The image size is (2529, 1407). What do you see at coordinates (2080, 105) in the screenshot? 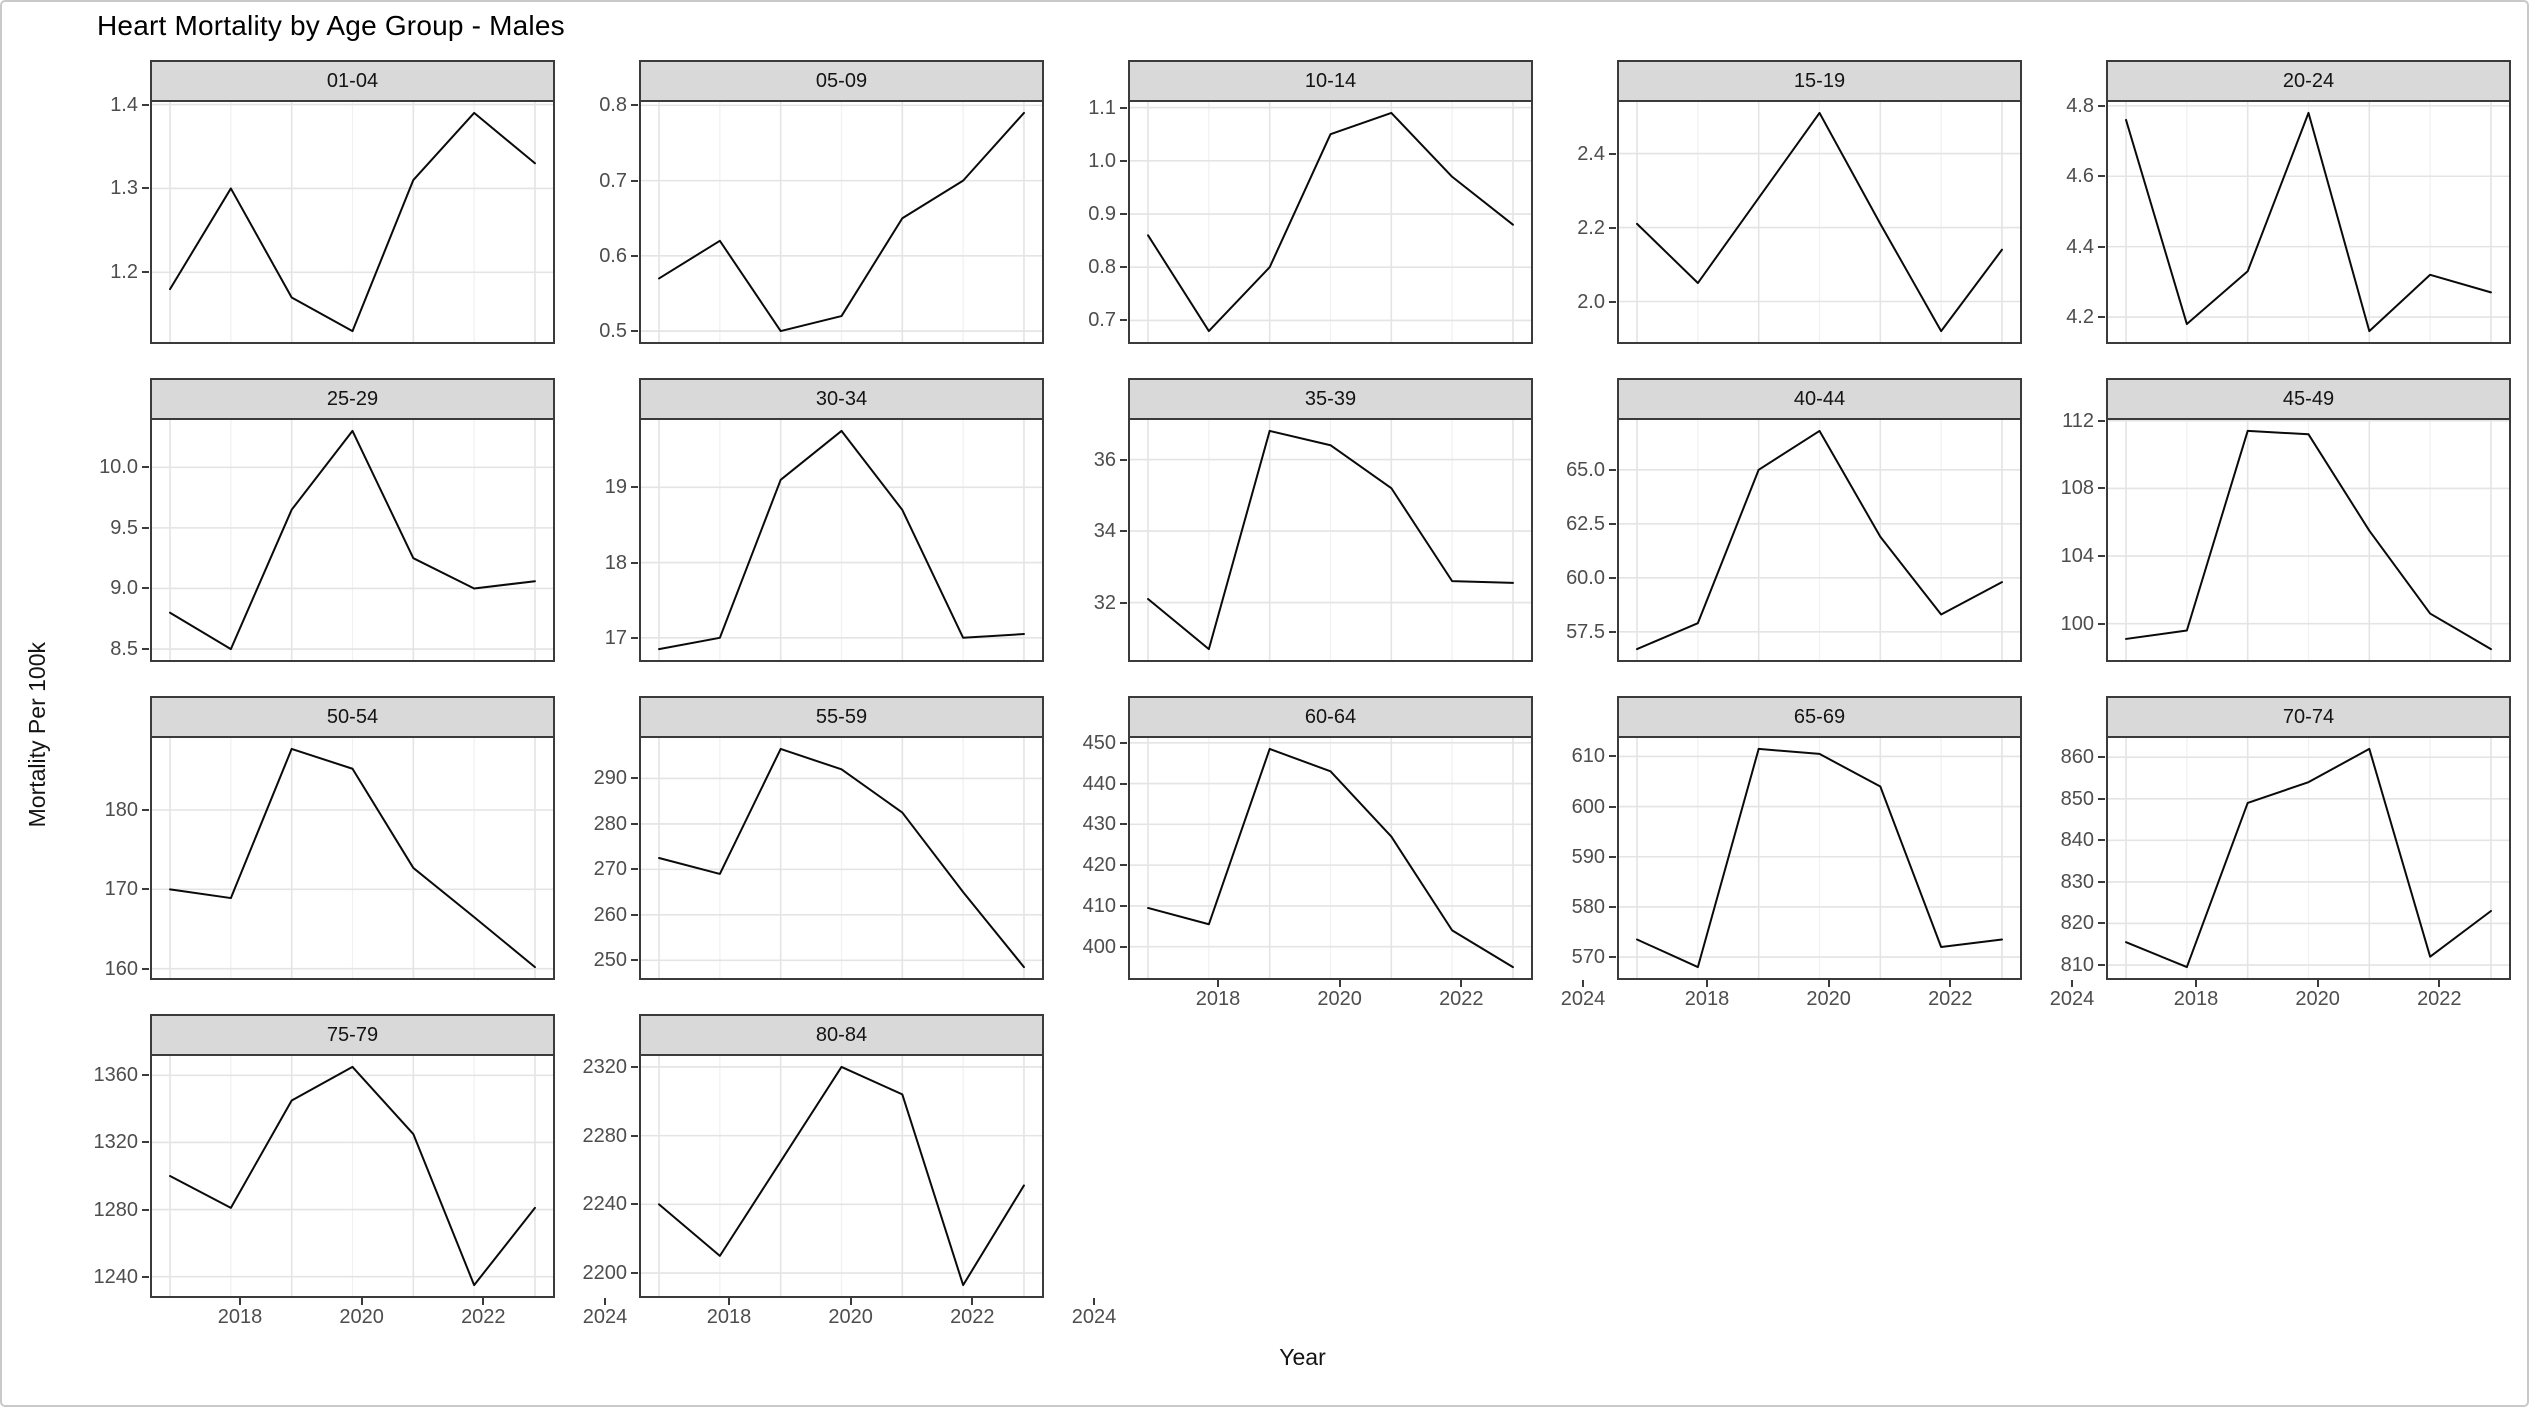
I see `y-tick-label: 4.8` at bounding box center [2080, 105].